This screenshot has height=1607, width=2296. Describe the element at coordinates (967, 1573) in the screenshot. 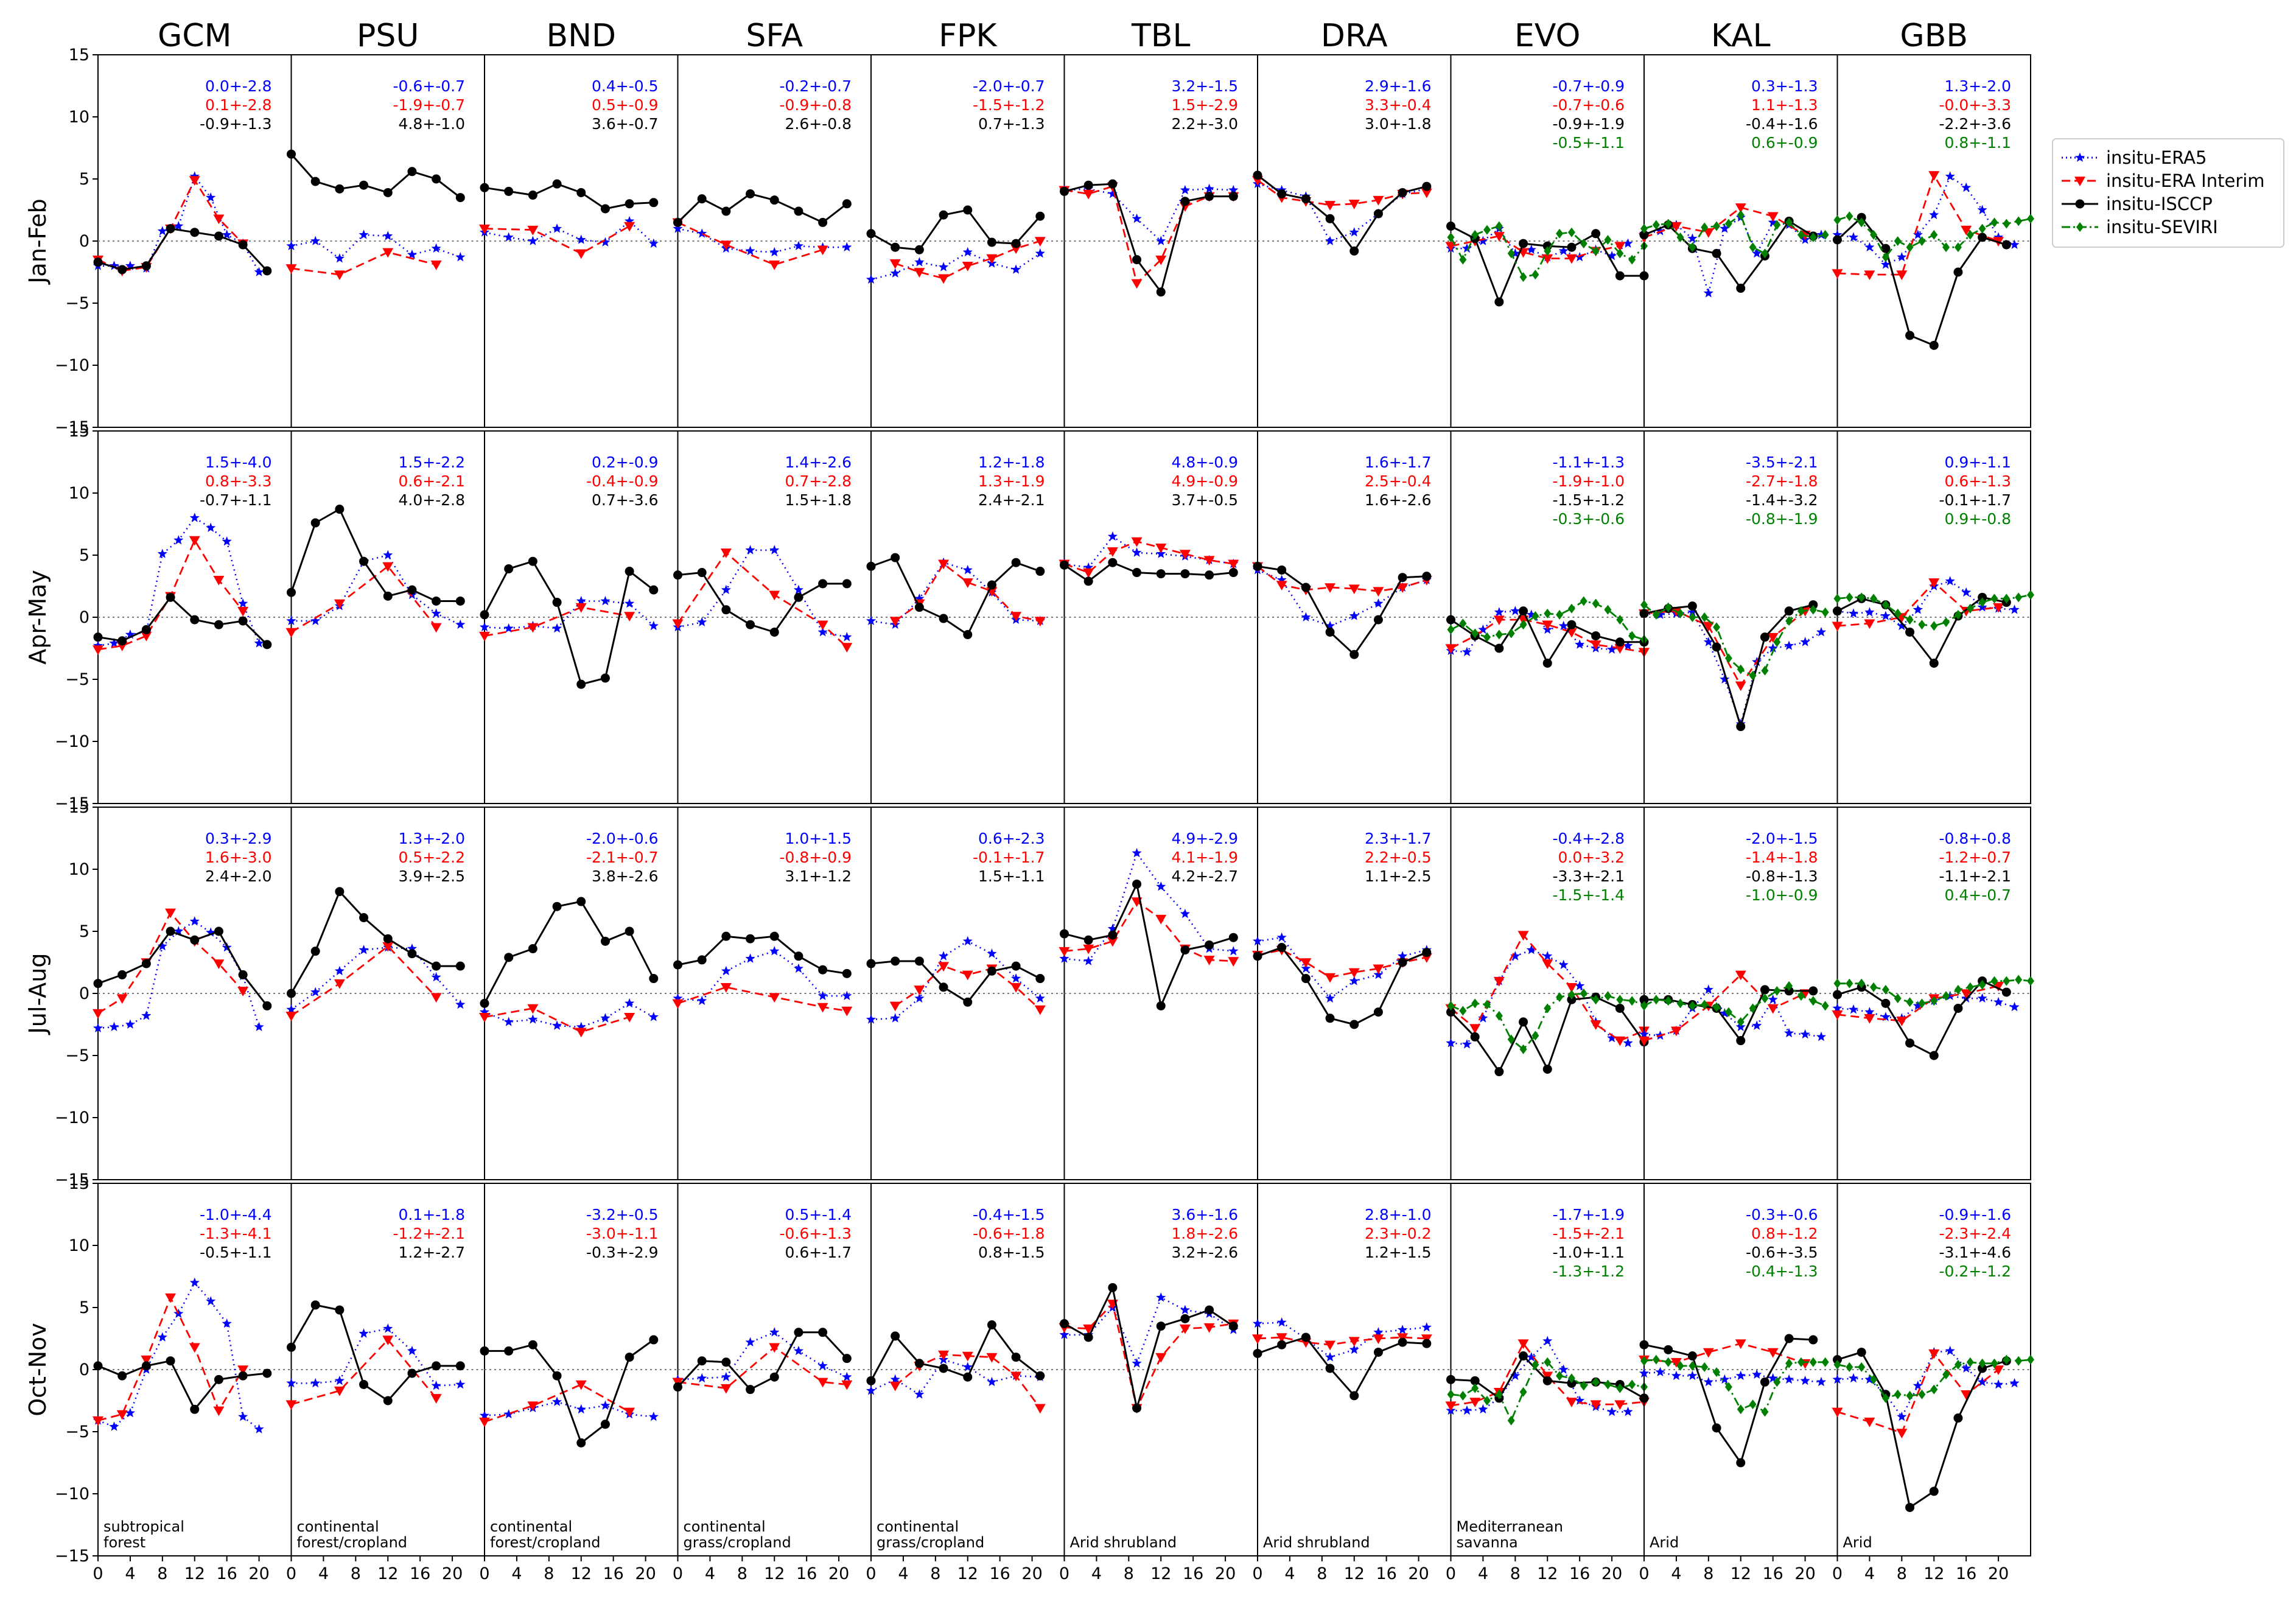

I see `x-tick-label: 12` at that location.